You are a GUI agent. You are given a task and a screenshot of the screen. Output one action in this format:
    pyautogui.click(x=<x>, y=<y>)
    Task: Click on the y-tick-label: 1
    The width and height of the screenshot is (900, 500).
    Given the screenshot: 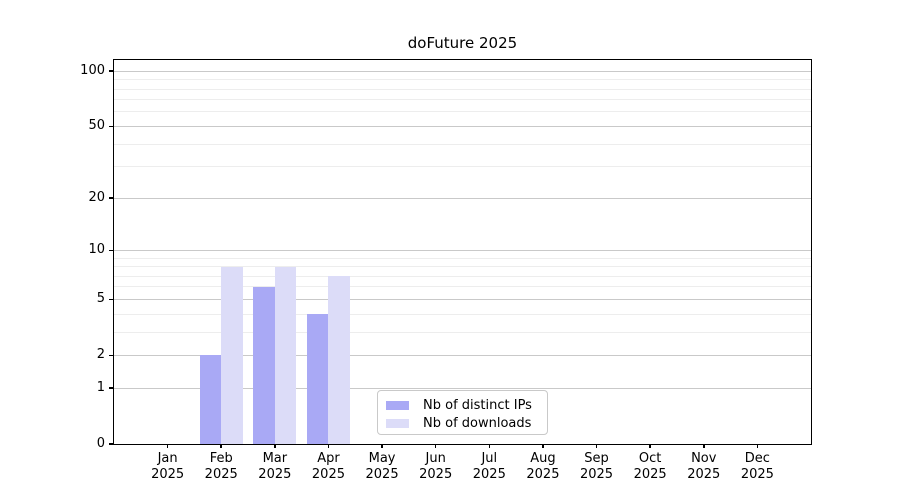 What is the action you would take?
    pyautogui.click(x=100, y=387)
    